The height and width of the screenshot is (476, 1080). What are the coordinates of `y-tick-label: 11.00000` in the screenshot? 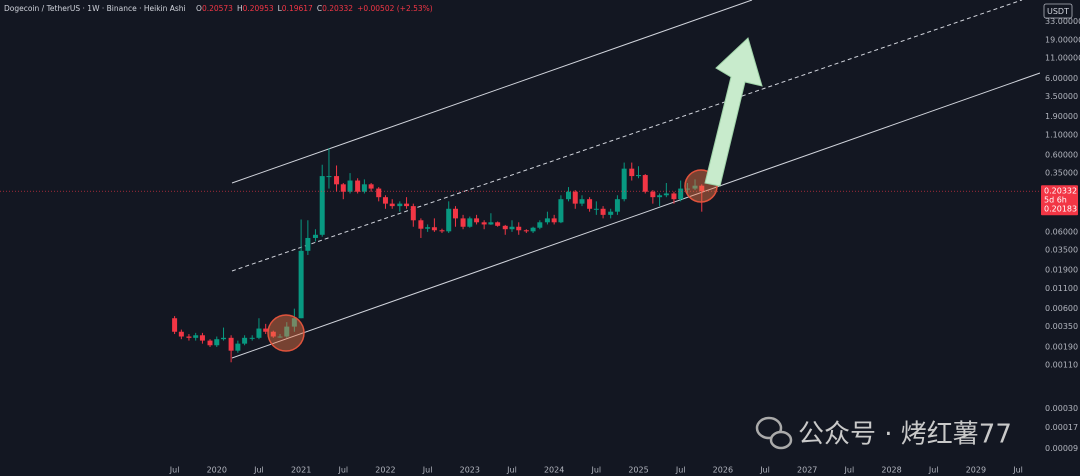 It's located at (1062, 58).